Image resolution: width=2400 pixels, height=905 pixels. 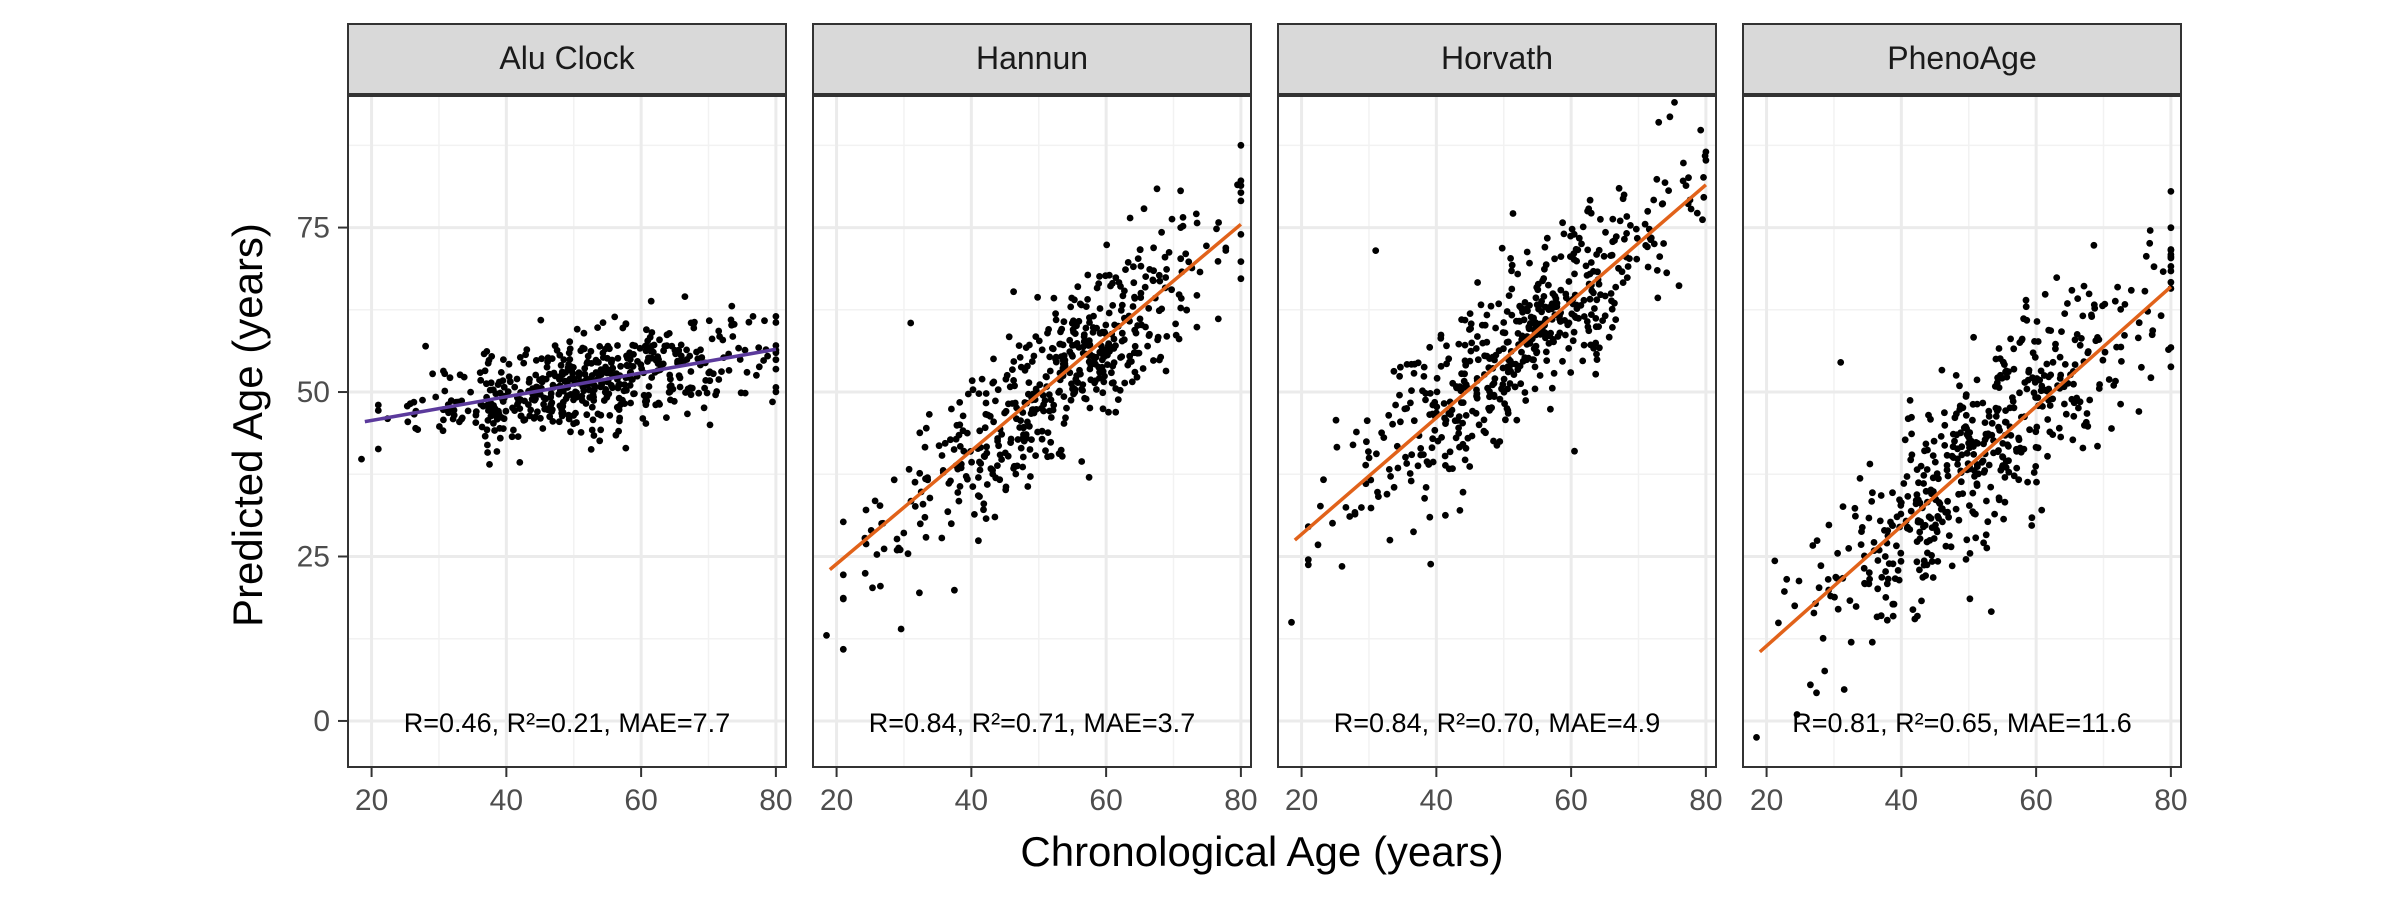 What do you see at coordinates (247, 425) in the screenshot?
I see `y-axis-title: Predicted Age (years)` at bounding box center [247, 425].